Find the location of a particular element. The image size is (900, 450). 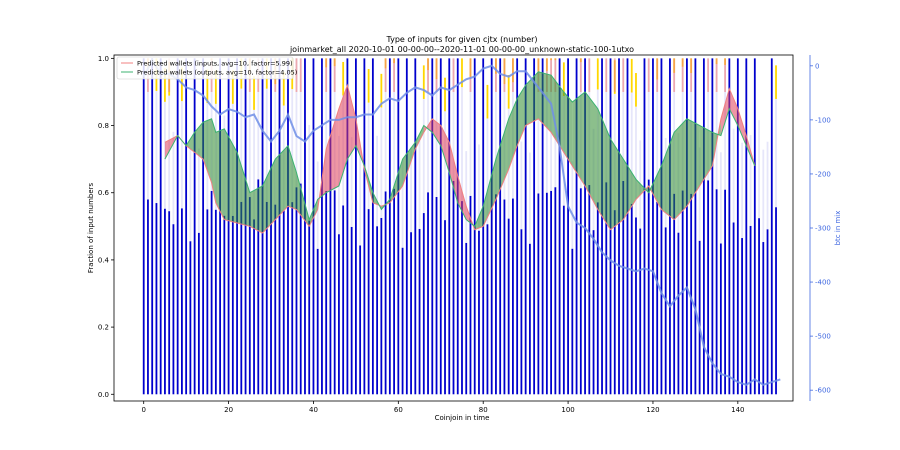

x-axis-label: Coinjoin in time is located at coordinates (462, 418).